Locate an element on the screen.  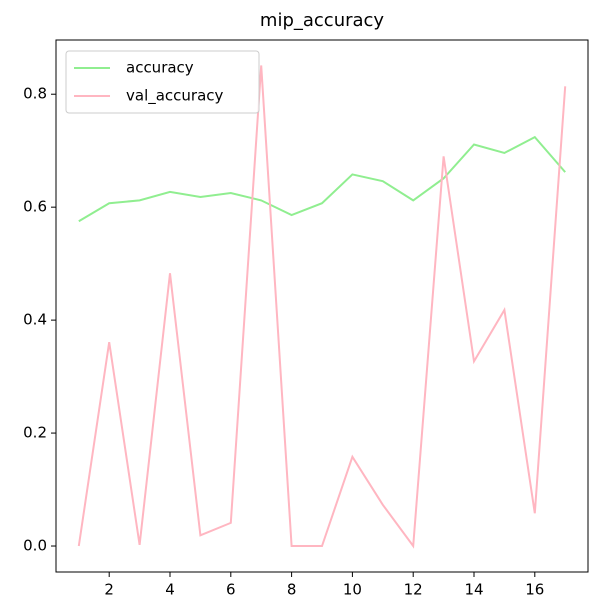
y-tick-label: 0.2 is located at coordinates (35, 433).